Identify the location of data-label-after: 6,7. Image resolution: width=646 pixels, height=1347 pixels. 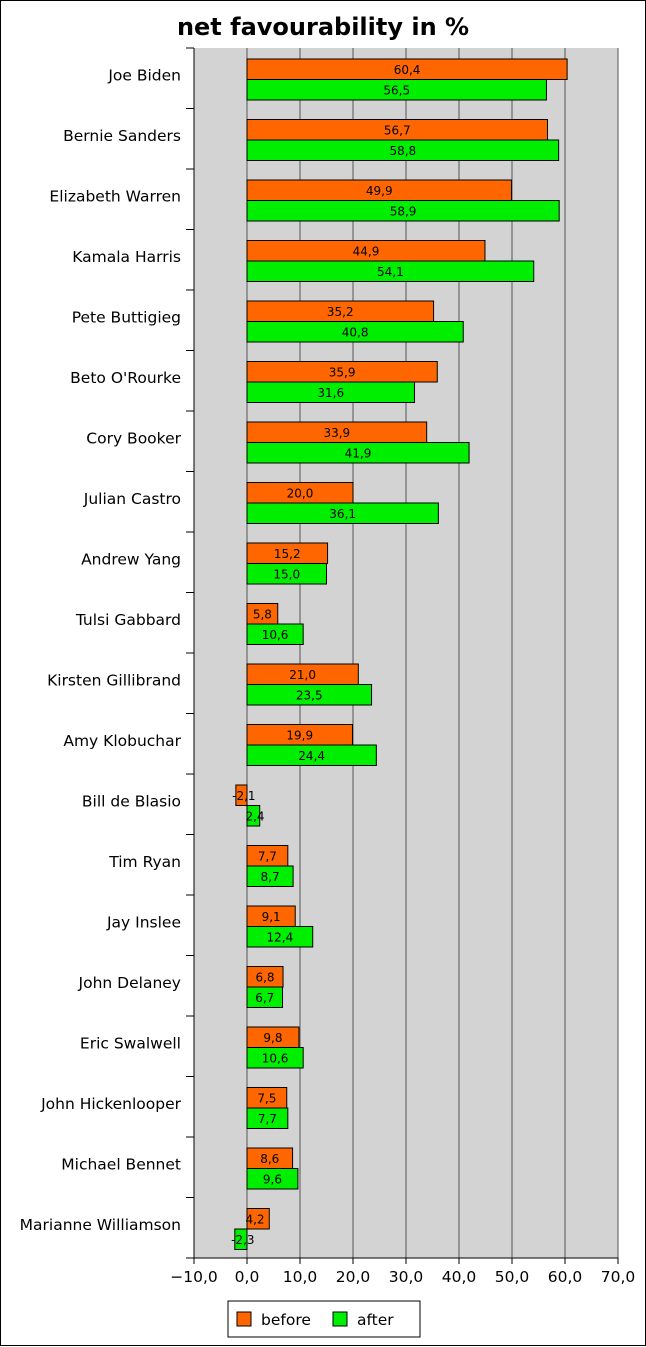
(264, 998).